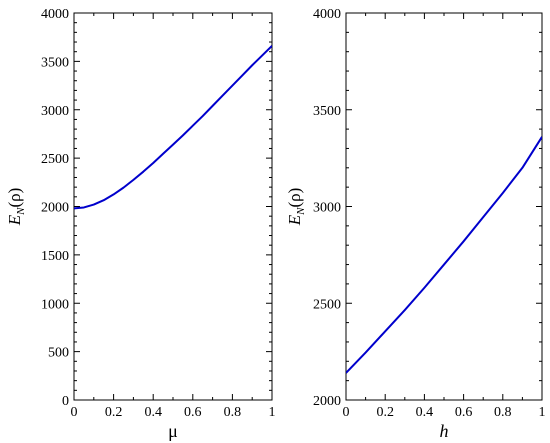 Image resolution: width=550 pixels, height=443 pixels. Describe the element at coordinates (65, 401) in the screenshot. I see `y-tick-label: 0` at that location.